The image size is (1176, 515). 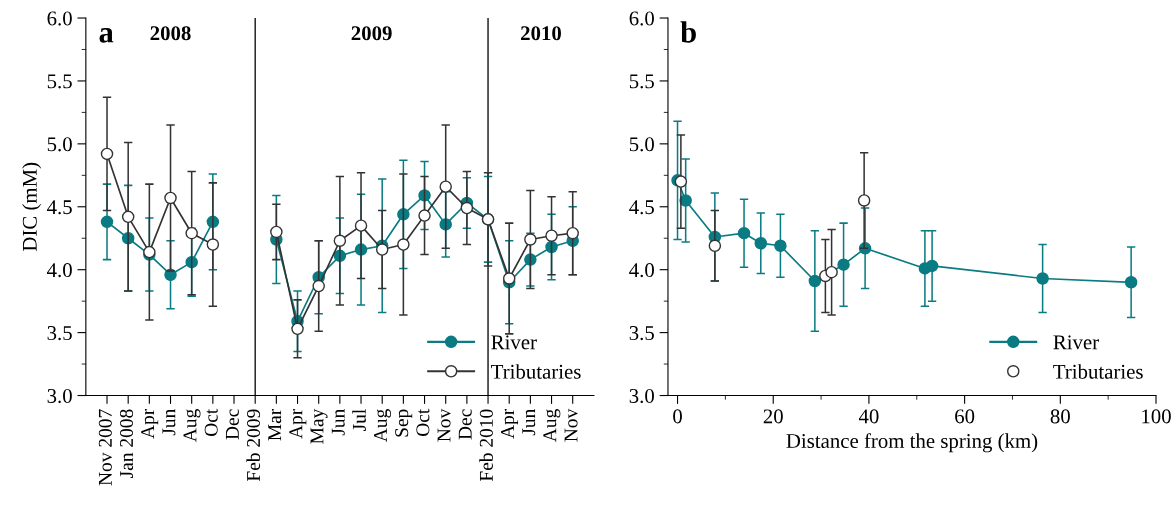 What do you see at coordinates (170, 33) in the screenshot?
I see `annotation: 2008` at bounding box center [170, 33].